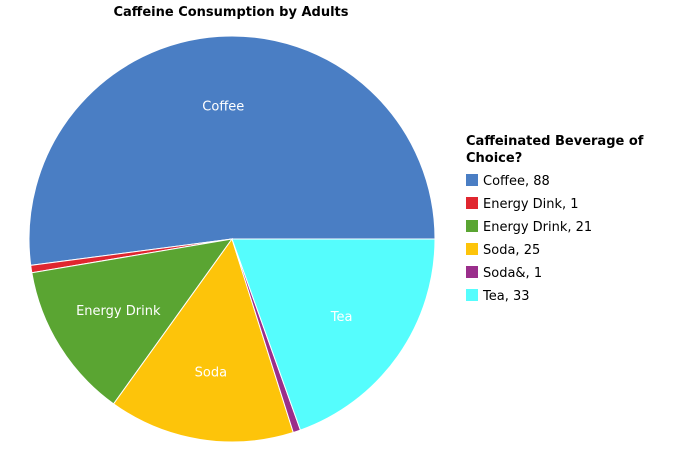 The height and width of the screenshot is (463, 693). Describe the element at coordinates (516, 181) in the screenshot. I see `legend-label-coffee: Coffee, 88` at that location.